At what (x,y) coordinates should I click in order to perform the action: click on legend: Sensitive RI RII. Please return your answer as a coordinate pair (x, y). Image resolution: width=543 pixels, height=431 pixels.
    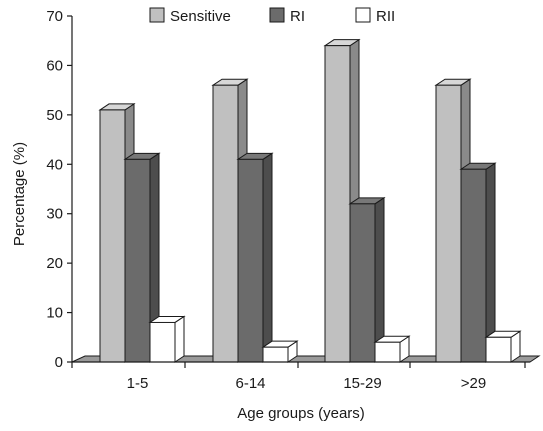
    Looking at the image, I should click on (272, 16).